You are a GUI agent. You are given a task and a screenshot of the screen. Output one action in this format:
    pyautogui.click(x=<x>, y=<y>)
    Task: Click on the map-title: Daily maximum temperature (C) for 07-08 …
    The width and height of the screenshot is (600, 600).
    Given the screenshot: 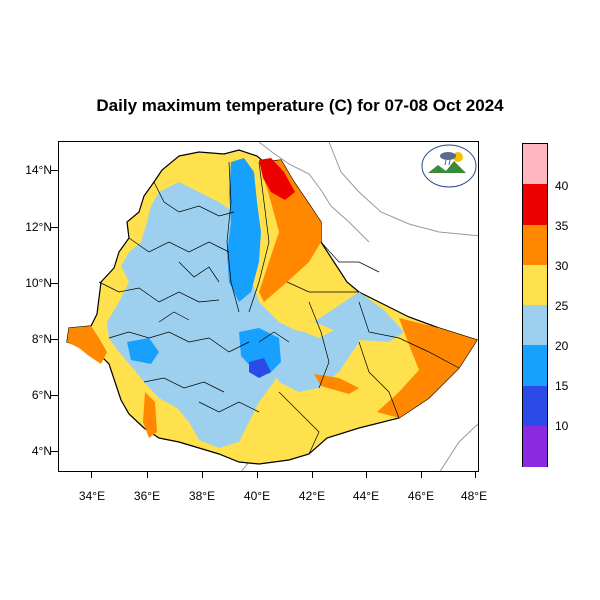 What is the action you would take?
    pyautogui.click(x=300, y=105)
    